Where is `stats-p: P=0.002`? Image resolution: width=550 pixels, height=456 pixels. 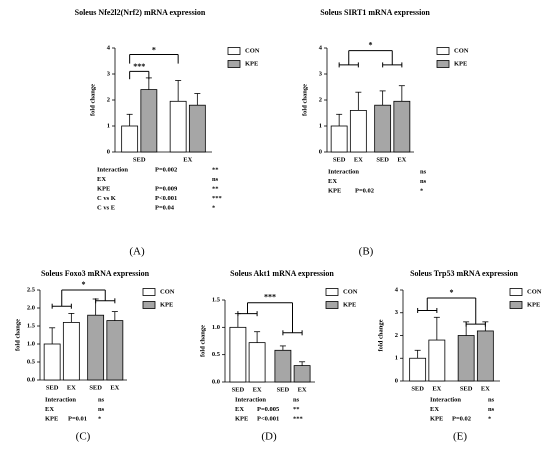
stats-p: P=0.002 is located at coordinates (166, 169).